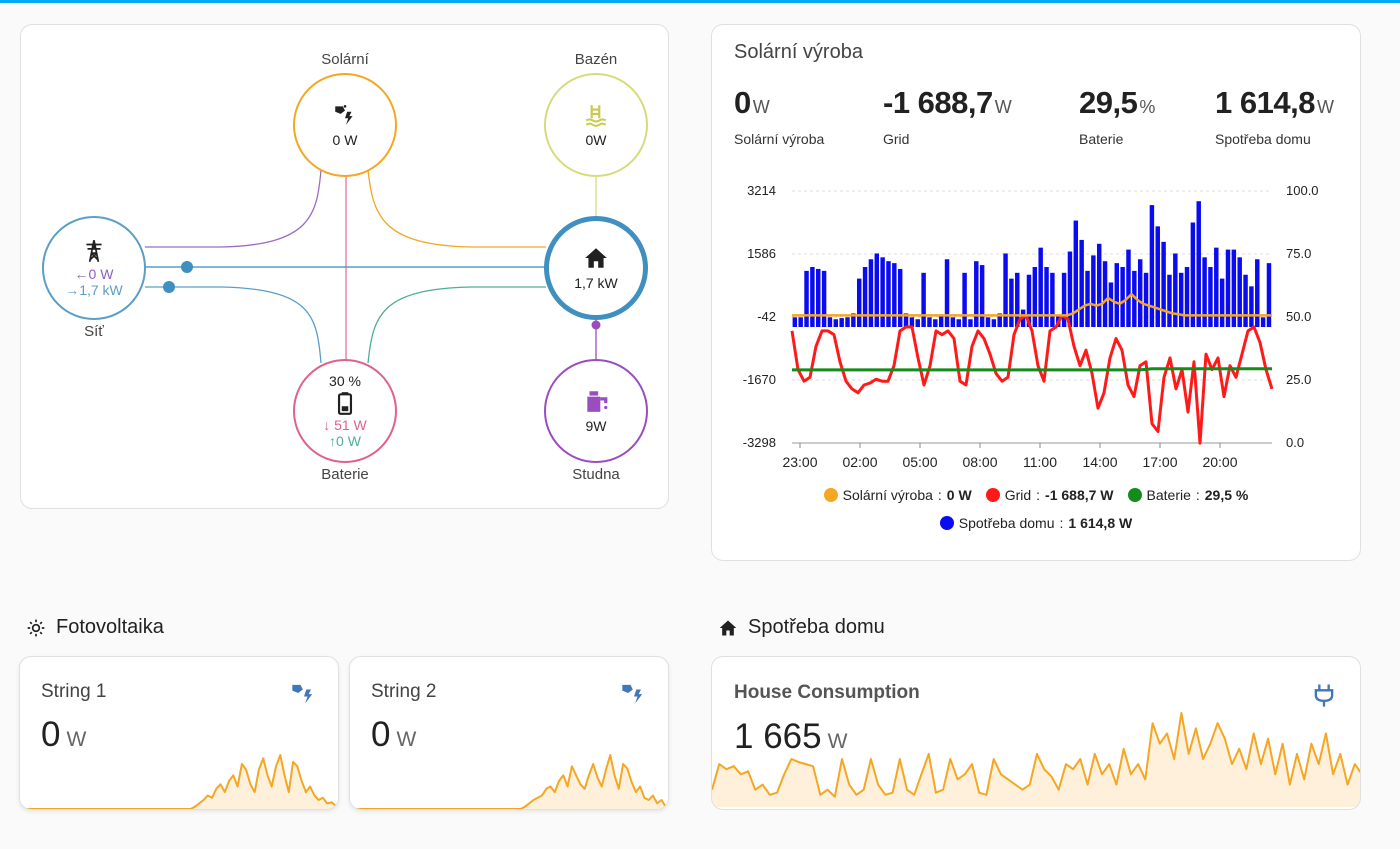 This screenshot has height=849, width=1400. What do you see at coordinates (404, 691) in the screenshot?
I see `tile-title: String 2` at bounding box center [404, 691].